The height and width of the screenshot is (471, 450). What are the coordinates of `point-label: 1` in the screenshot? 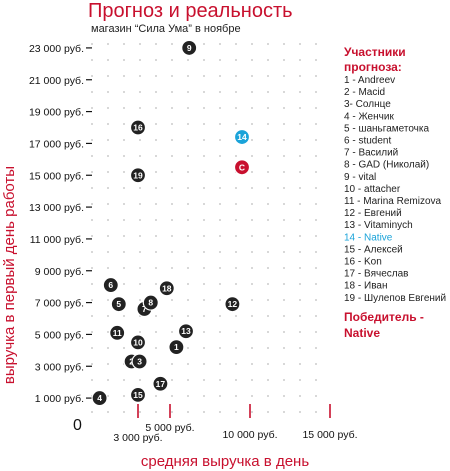 It's located at (176, 347).